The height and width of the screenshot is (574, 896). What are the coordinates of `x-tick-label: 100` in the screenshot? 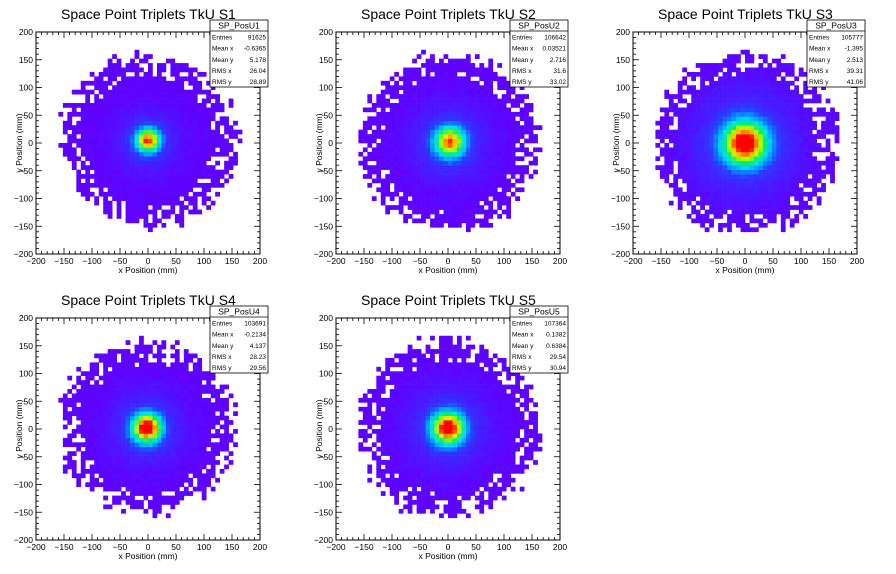 It's located at (801, 261).